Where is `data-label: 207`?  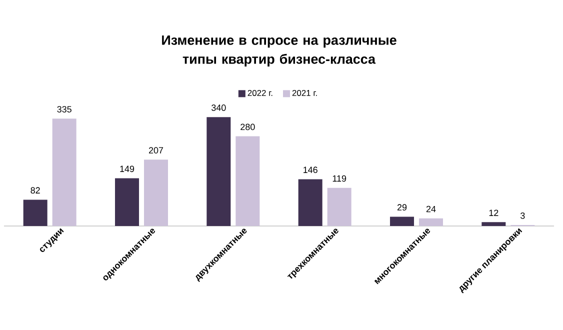
data-label: 207 is located at coordinates (156, 150).